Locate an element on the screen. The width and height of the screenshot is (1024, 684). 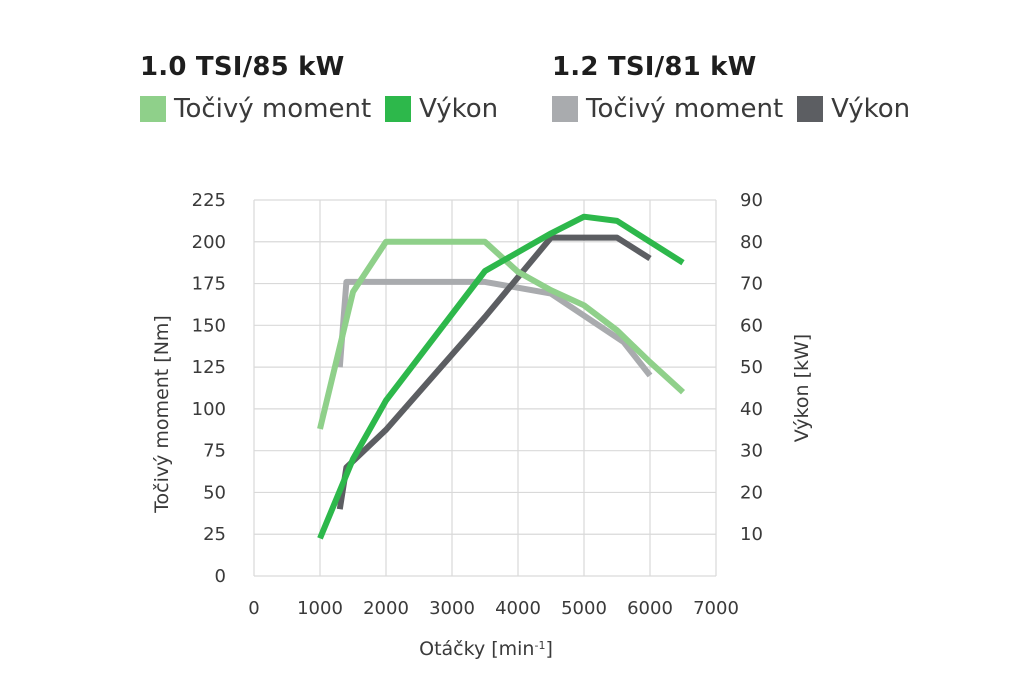
y-right-axis-ticks: 10 20 30 40 50 60 70 80 90 is located at coordinates (751, 367).